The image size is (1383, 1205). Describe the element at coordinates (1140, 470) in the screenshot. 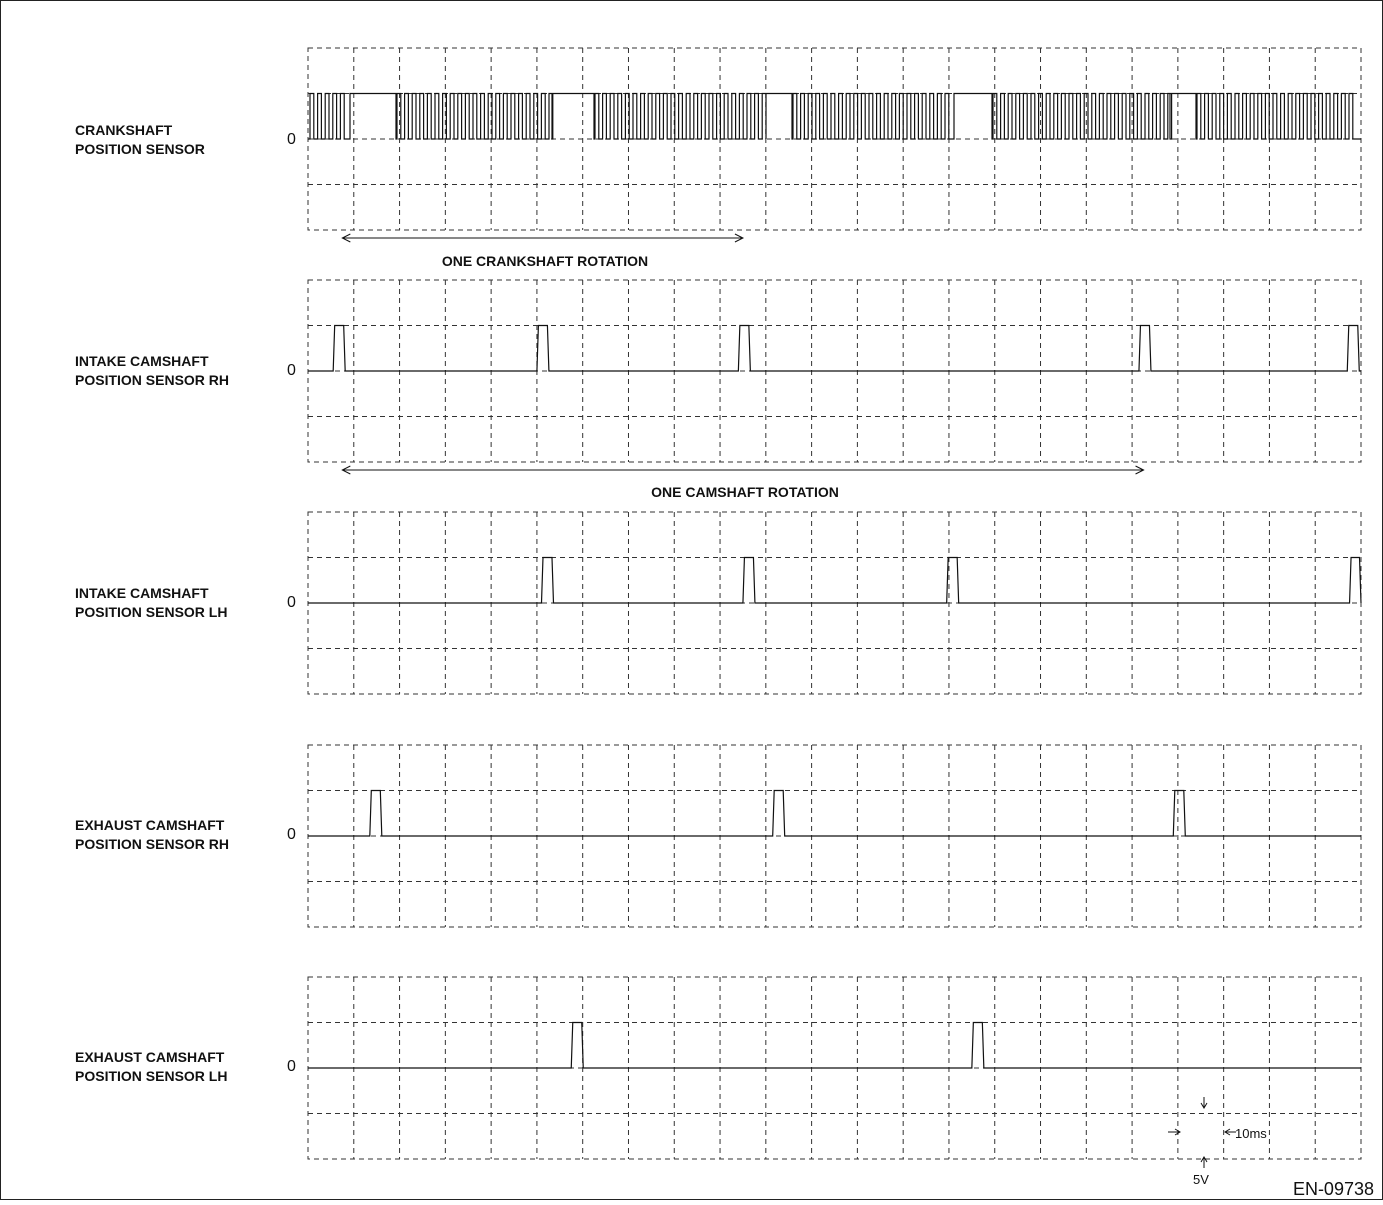

I see `span-2-right-arrowhead` at that location.